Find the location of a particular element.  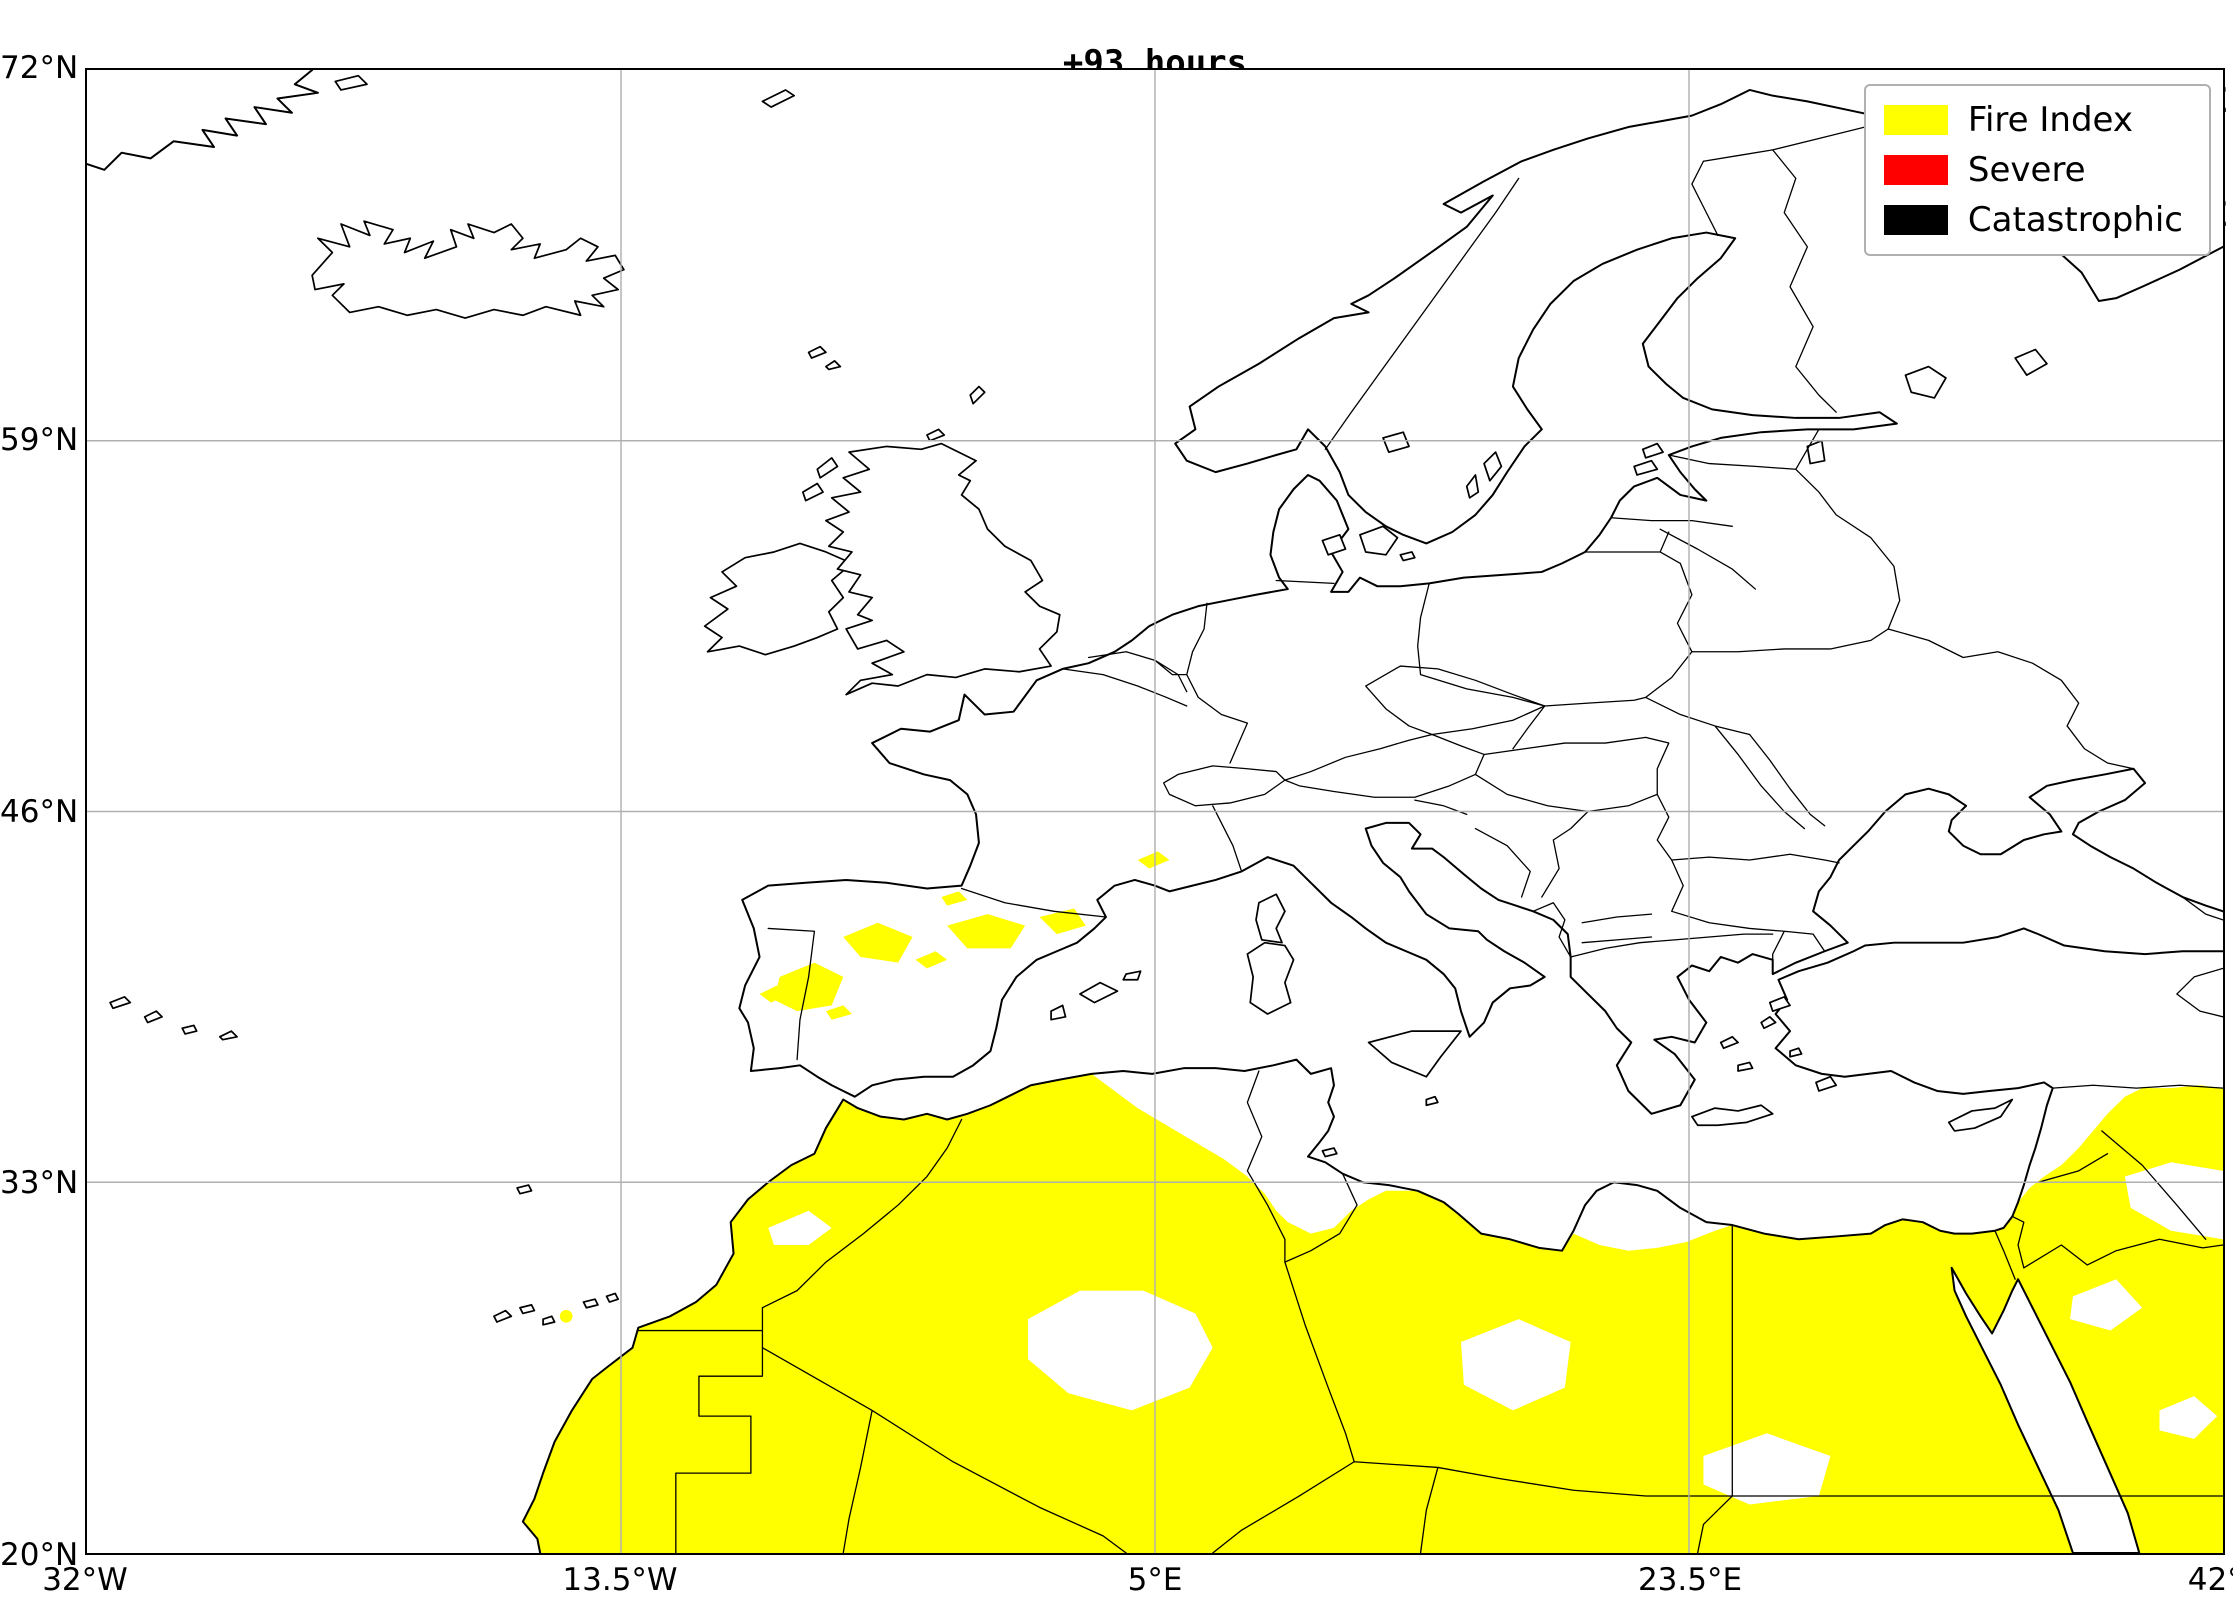

fire-region-south-france is located at coordinates (1153, 860).